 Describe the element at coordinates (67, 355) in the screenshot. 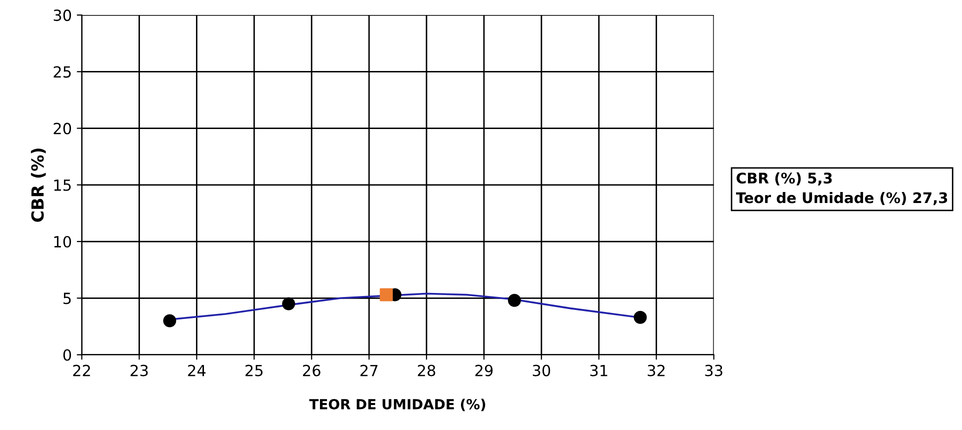

I see `y-tick-label: 0` at that location.